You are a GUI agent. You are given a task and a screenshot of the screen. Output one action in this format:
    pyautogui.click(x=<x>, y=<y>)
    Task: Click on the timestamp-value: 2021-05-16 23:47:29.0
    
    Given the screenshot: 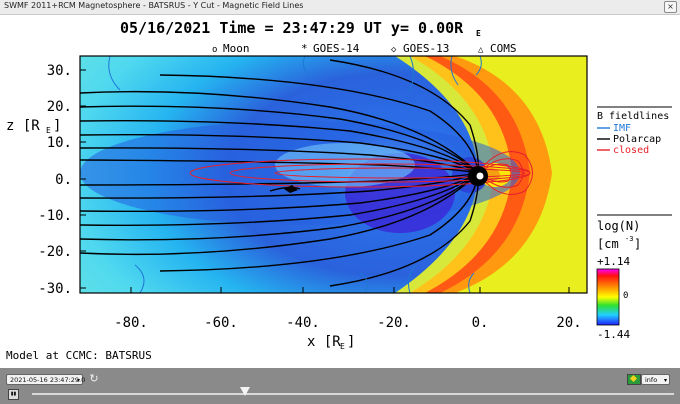 What is the action you would take?
    pyautogui.click(x=48, y=380)
    